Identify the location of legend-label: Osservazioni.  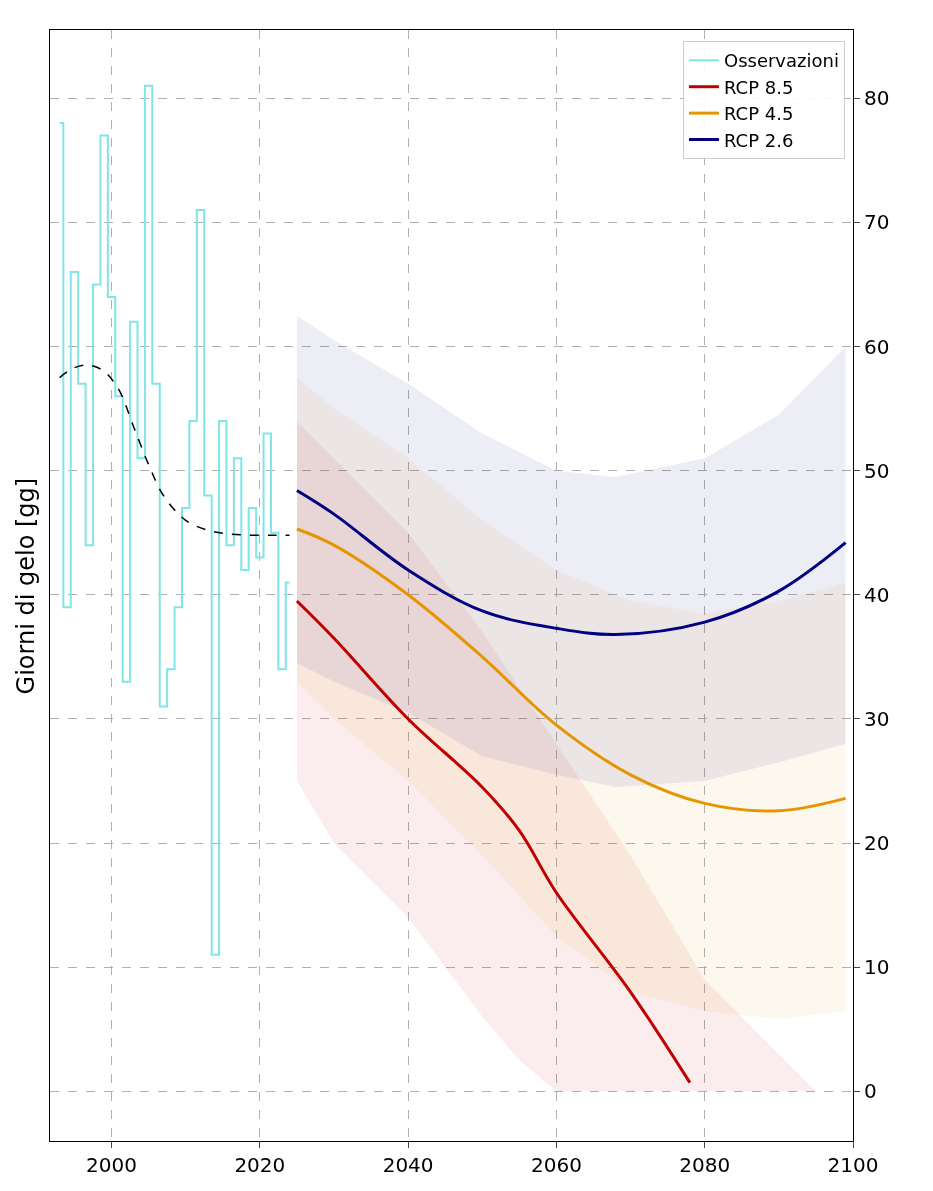
(781, 61).